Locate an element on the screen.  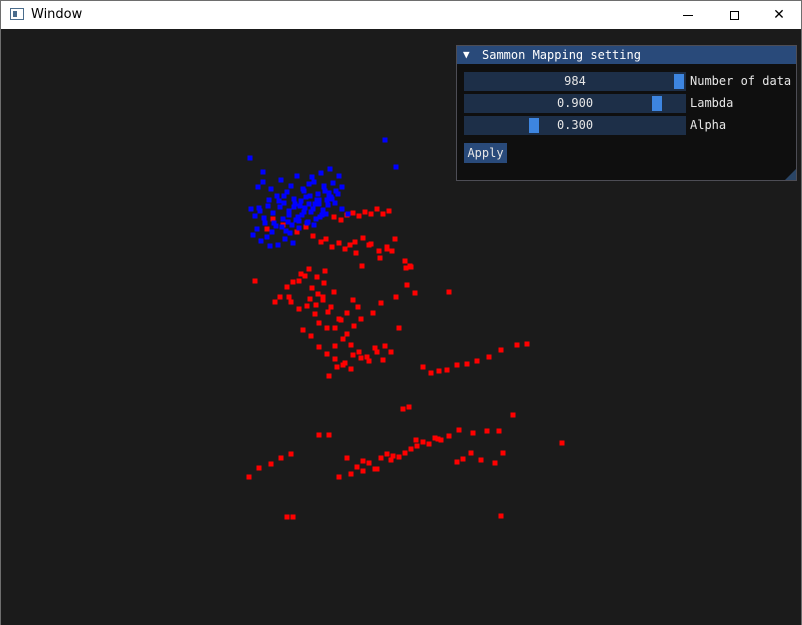
minimize-button is located at coordinates (688, 15).